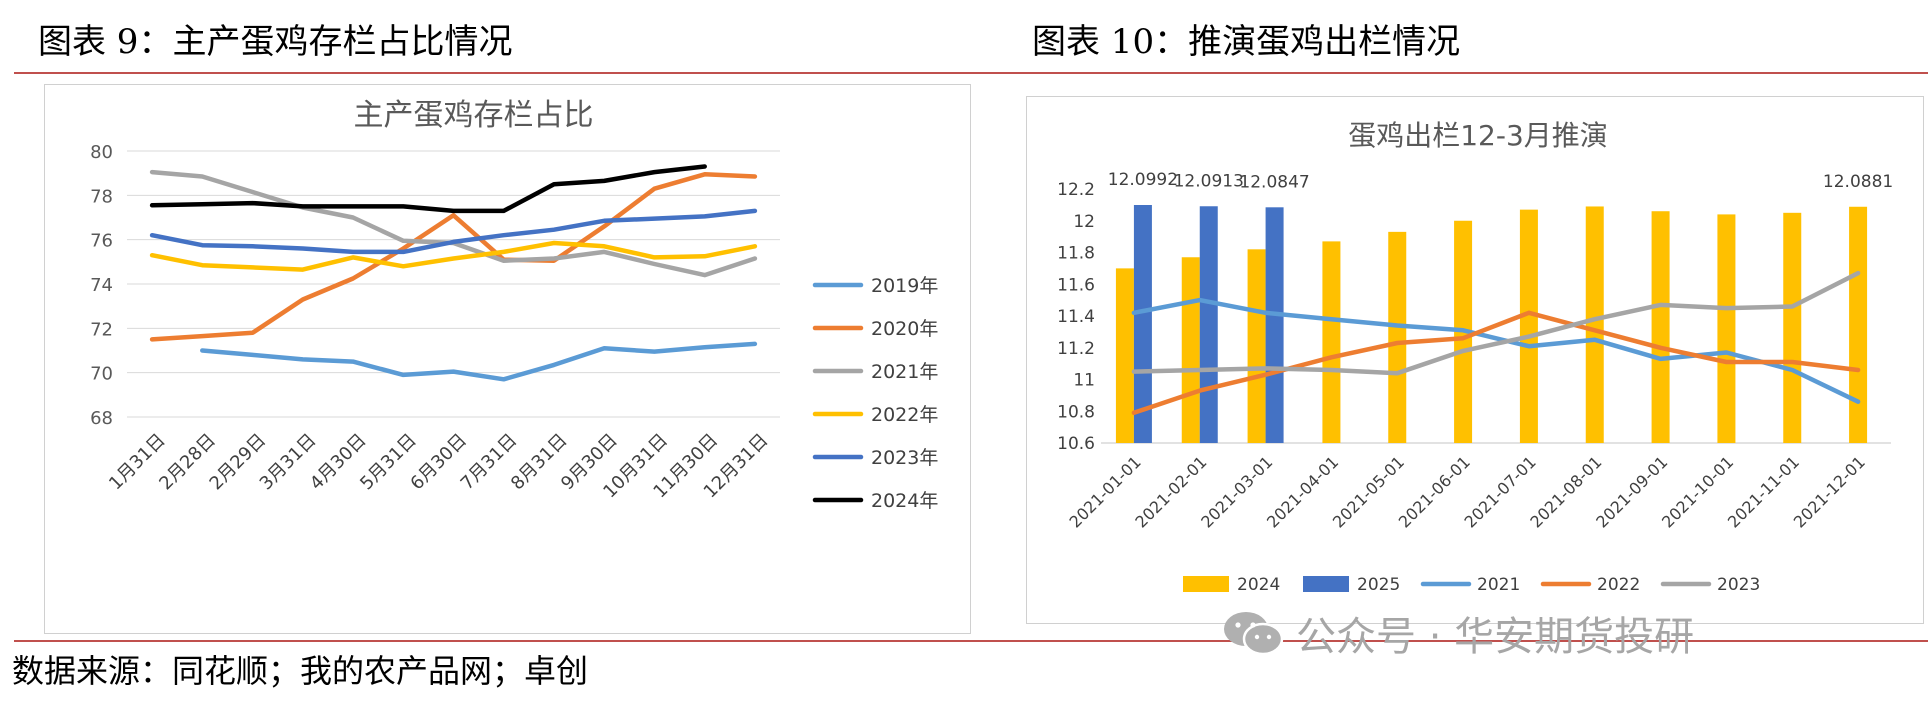  What do you see at coordinates (101, 418) in the screenshot?
I see `y-tick-label-68: 68` at bounding box center [101, 418].